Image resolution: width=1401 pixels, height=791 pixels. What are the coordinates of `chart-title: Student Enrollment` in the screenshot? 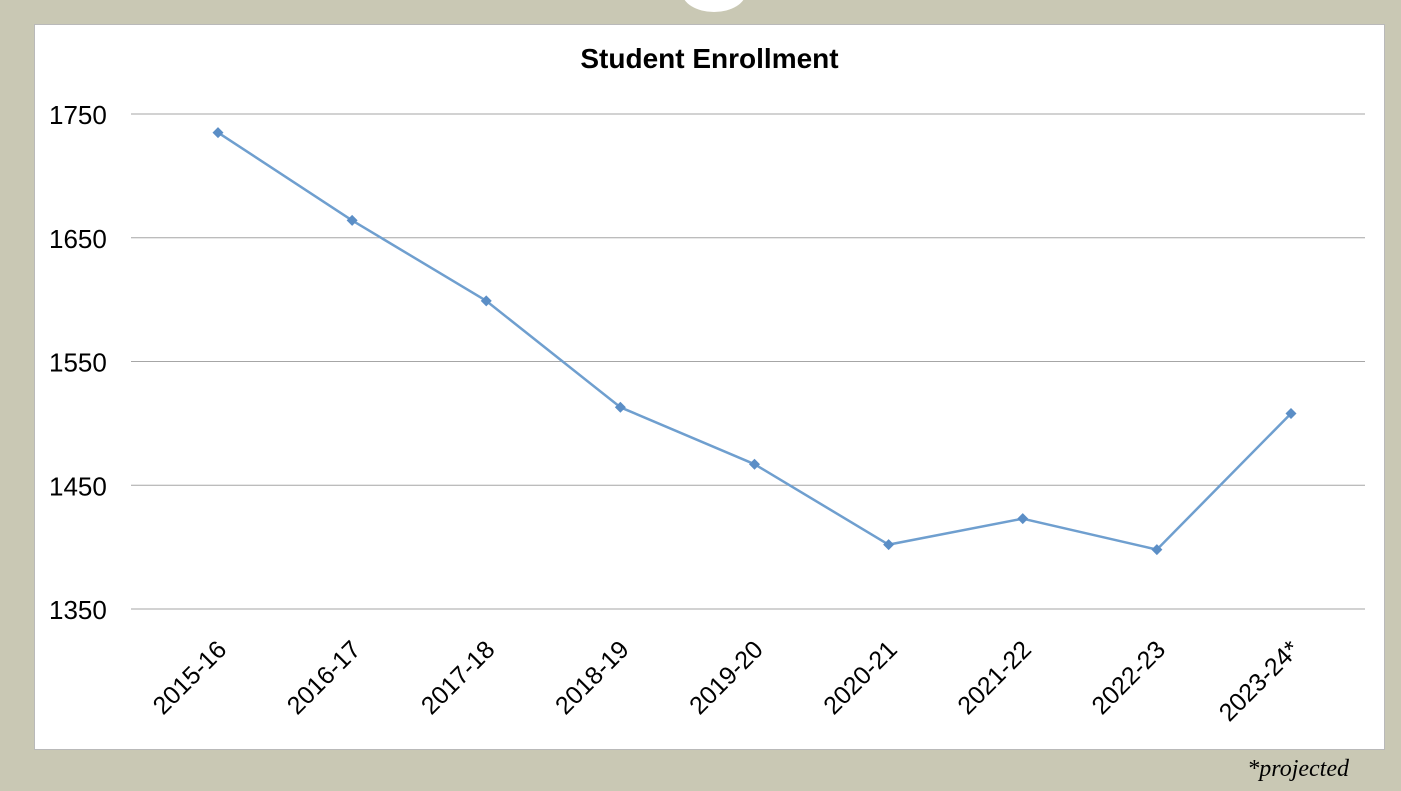 It's located at (709, 58).